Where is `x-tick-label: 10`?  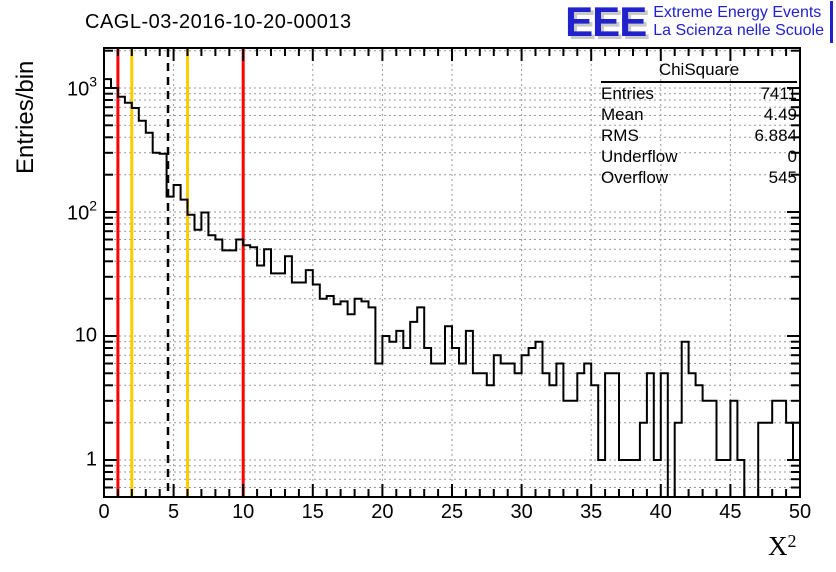 x-tick-label: 10 is located at coordinates (243, 512).